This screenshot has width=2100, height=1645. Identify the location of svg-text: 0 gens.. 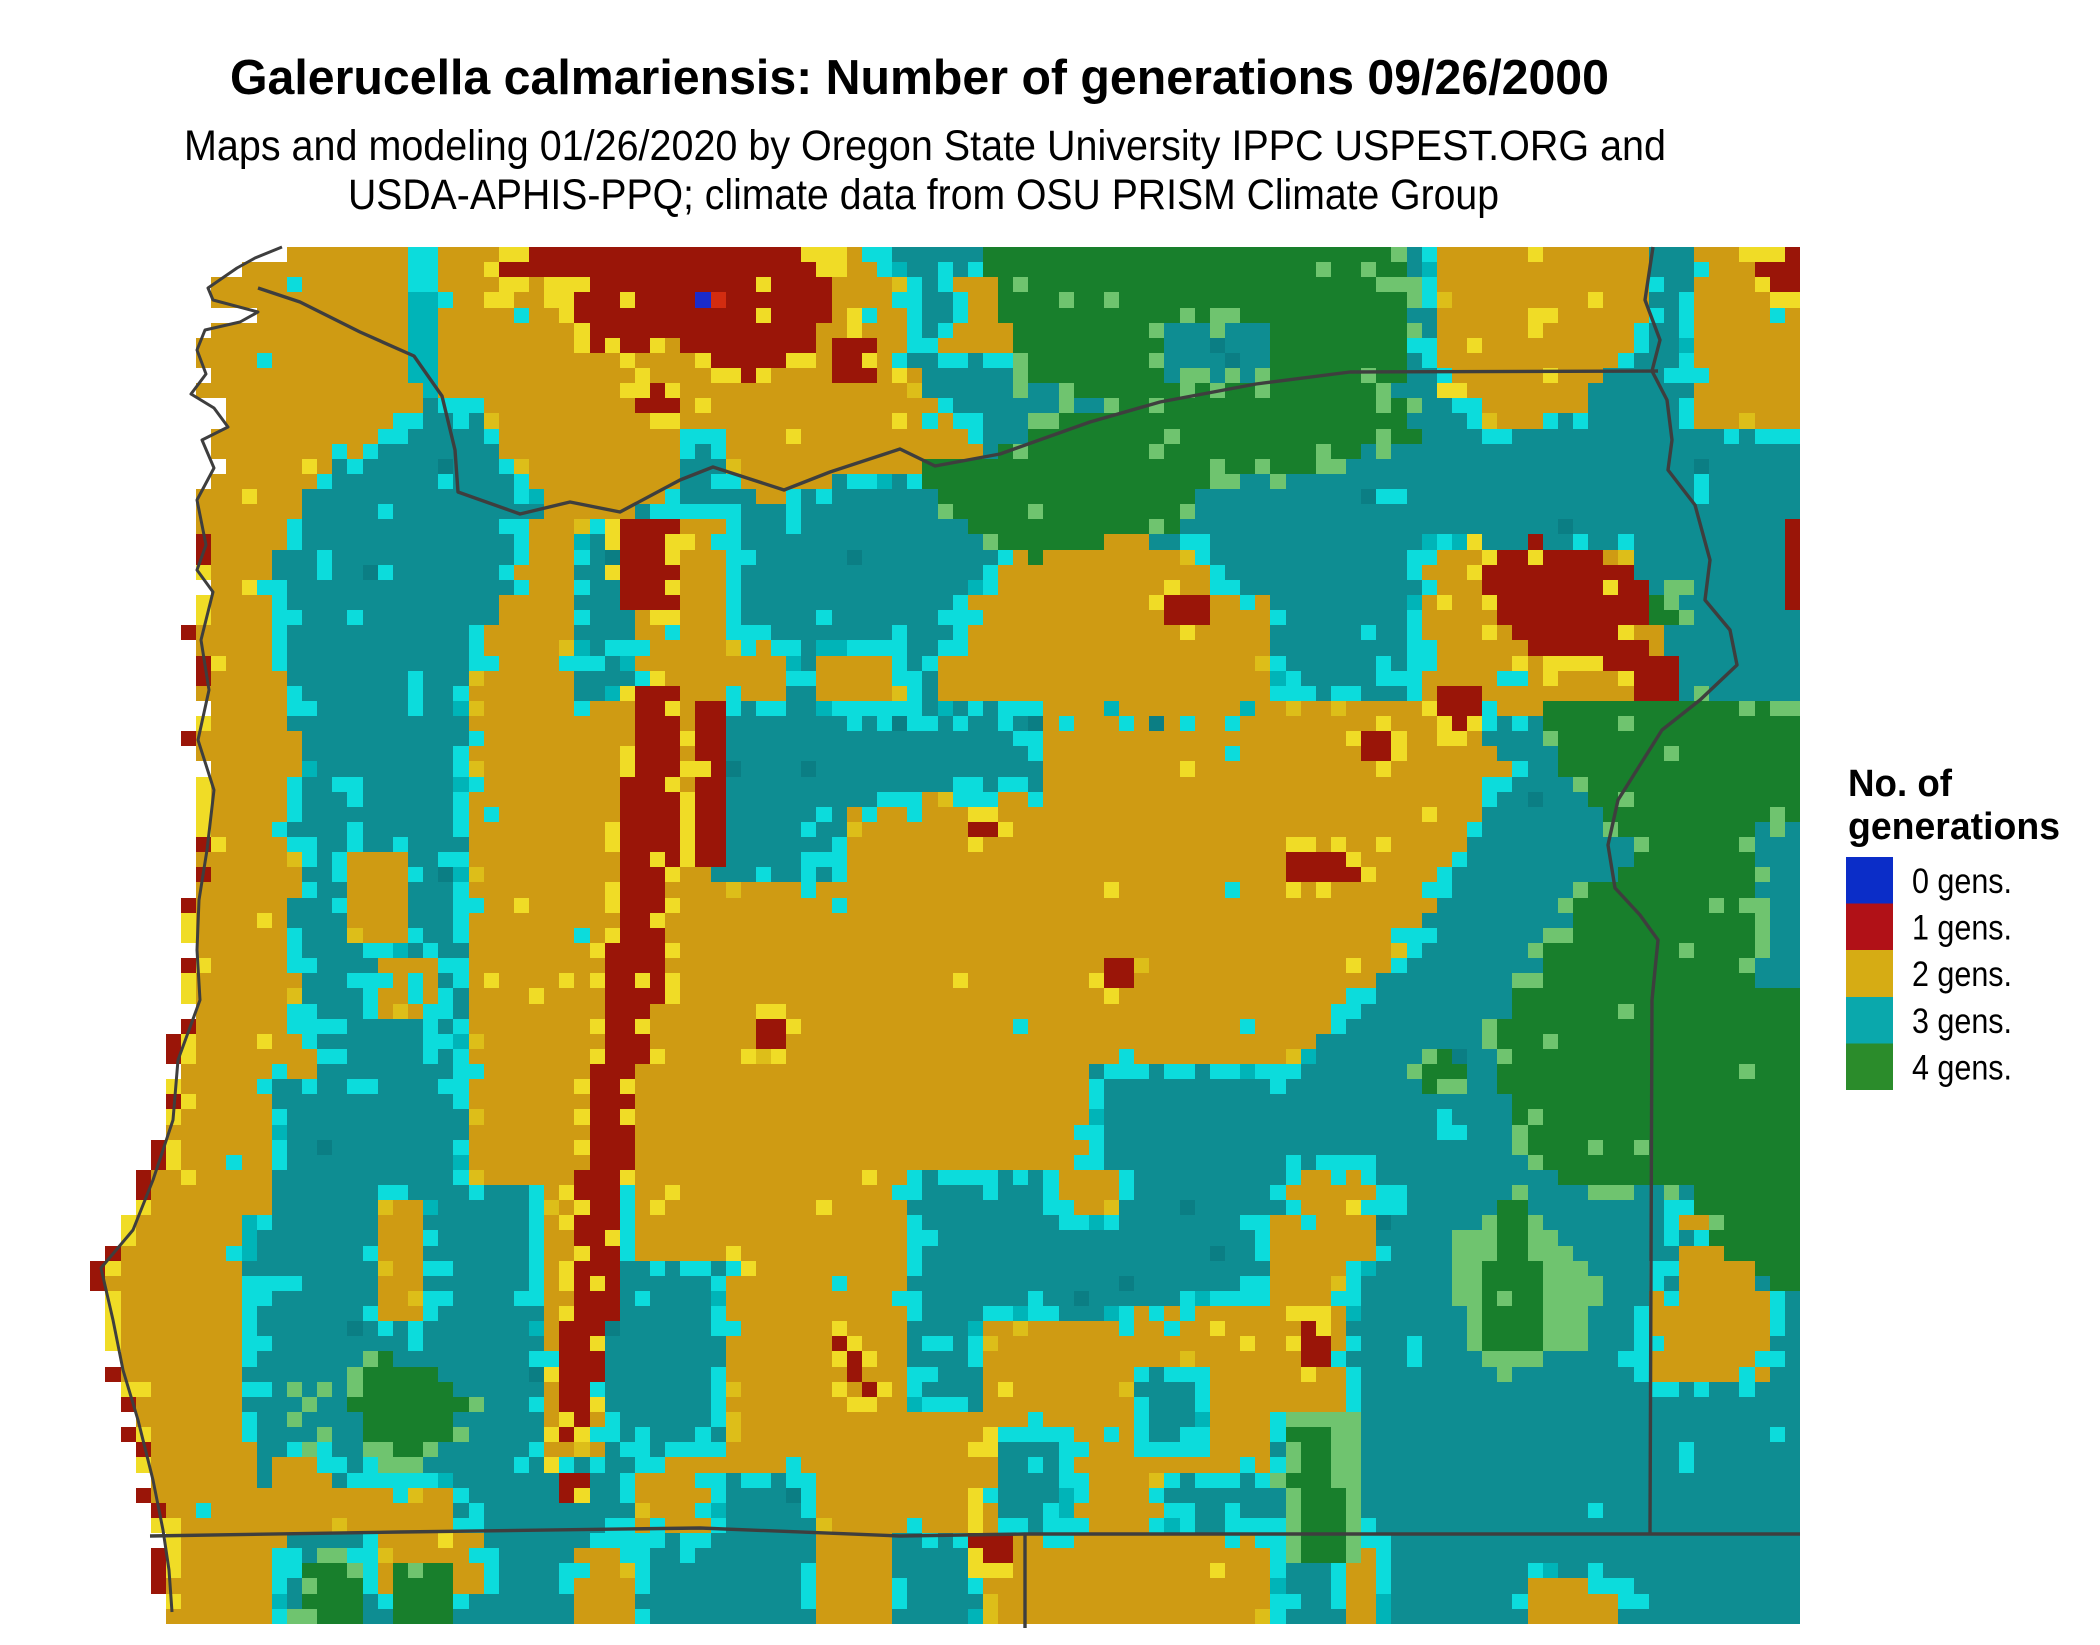
(1962, 881).